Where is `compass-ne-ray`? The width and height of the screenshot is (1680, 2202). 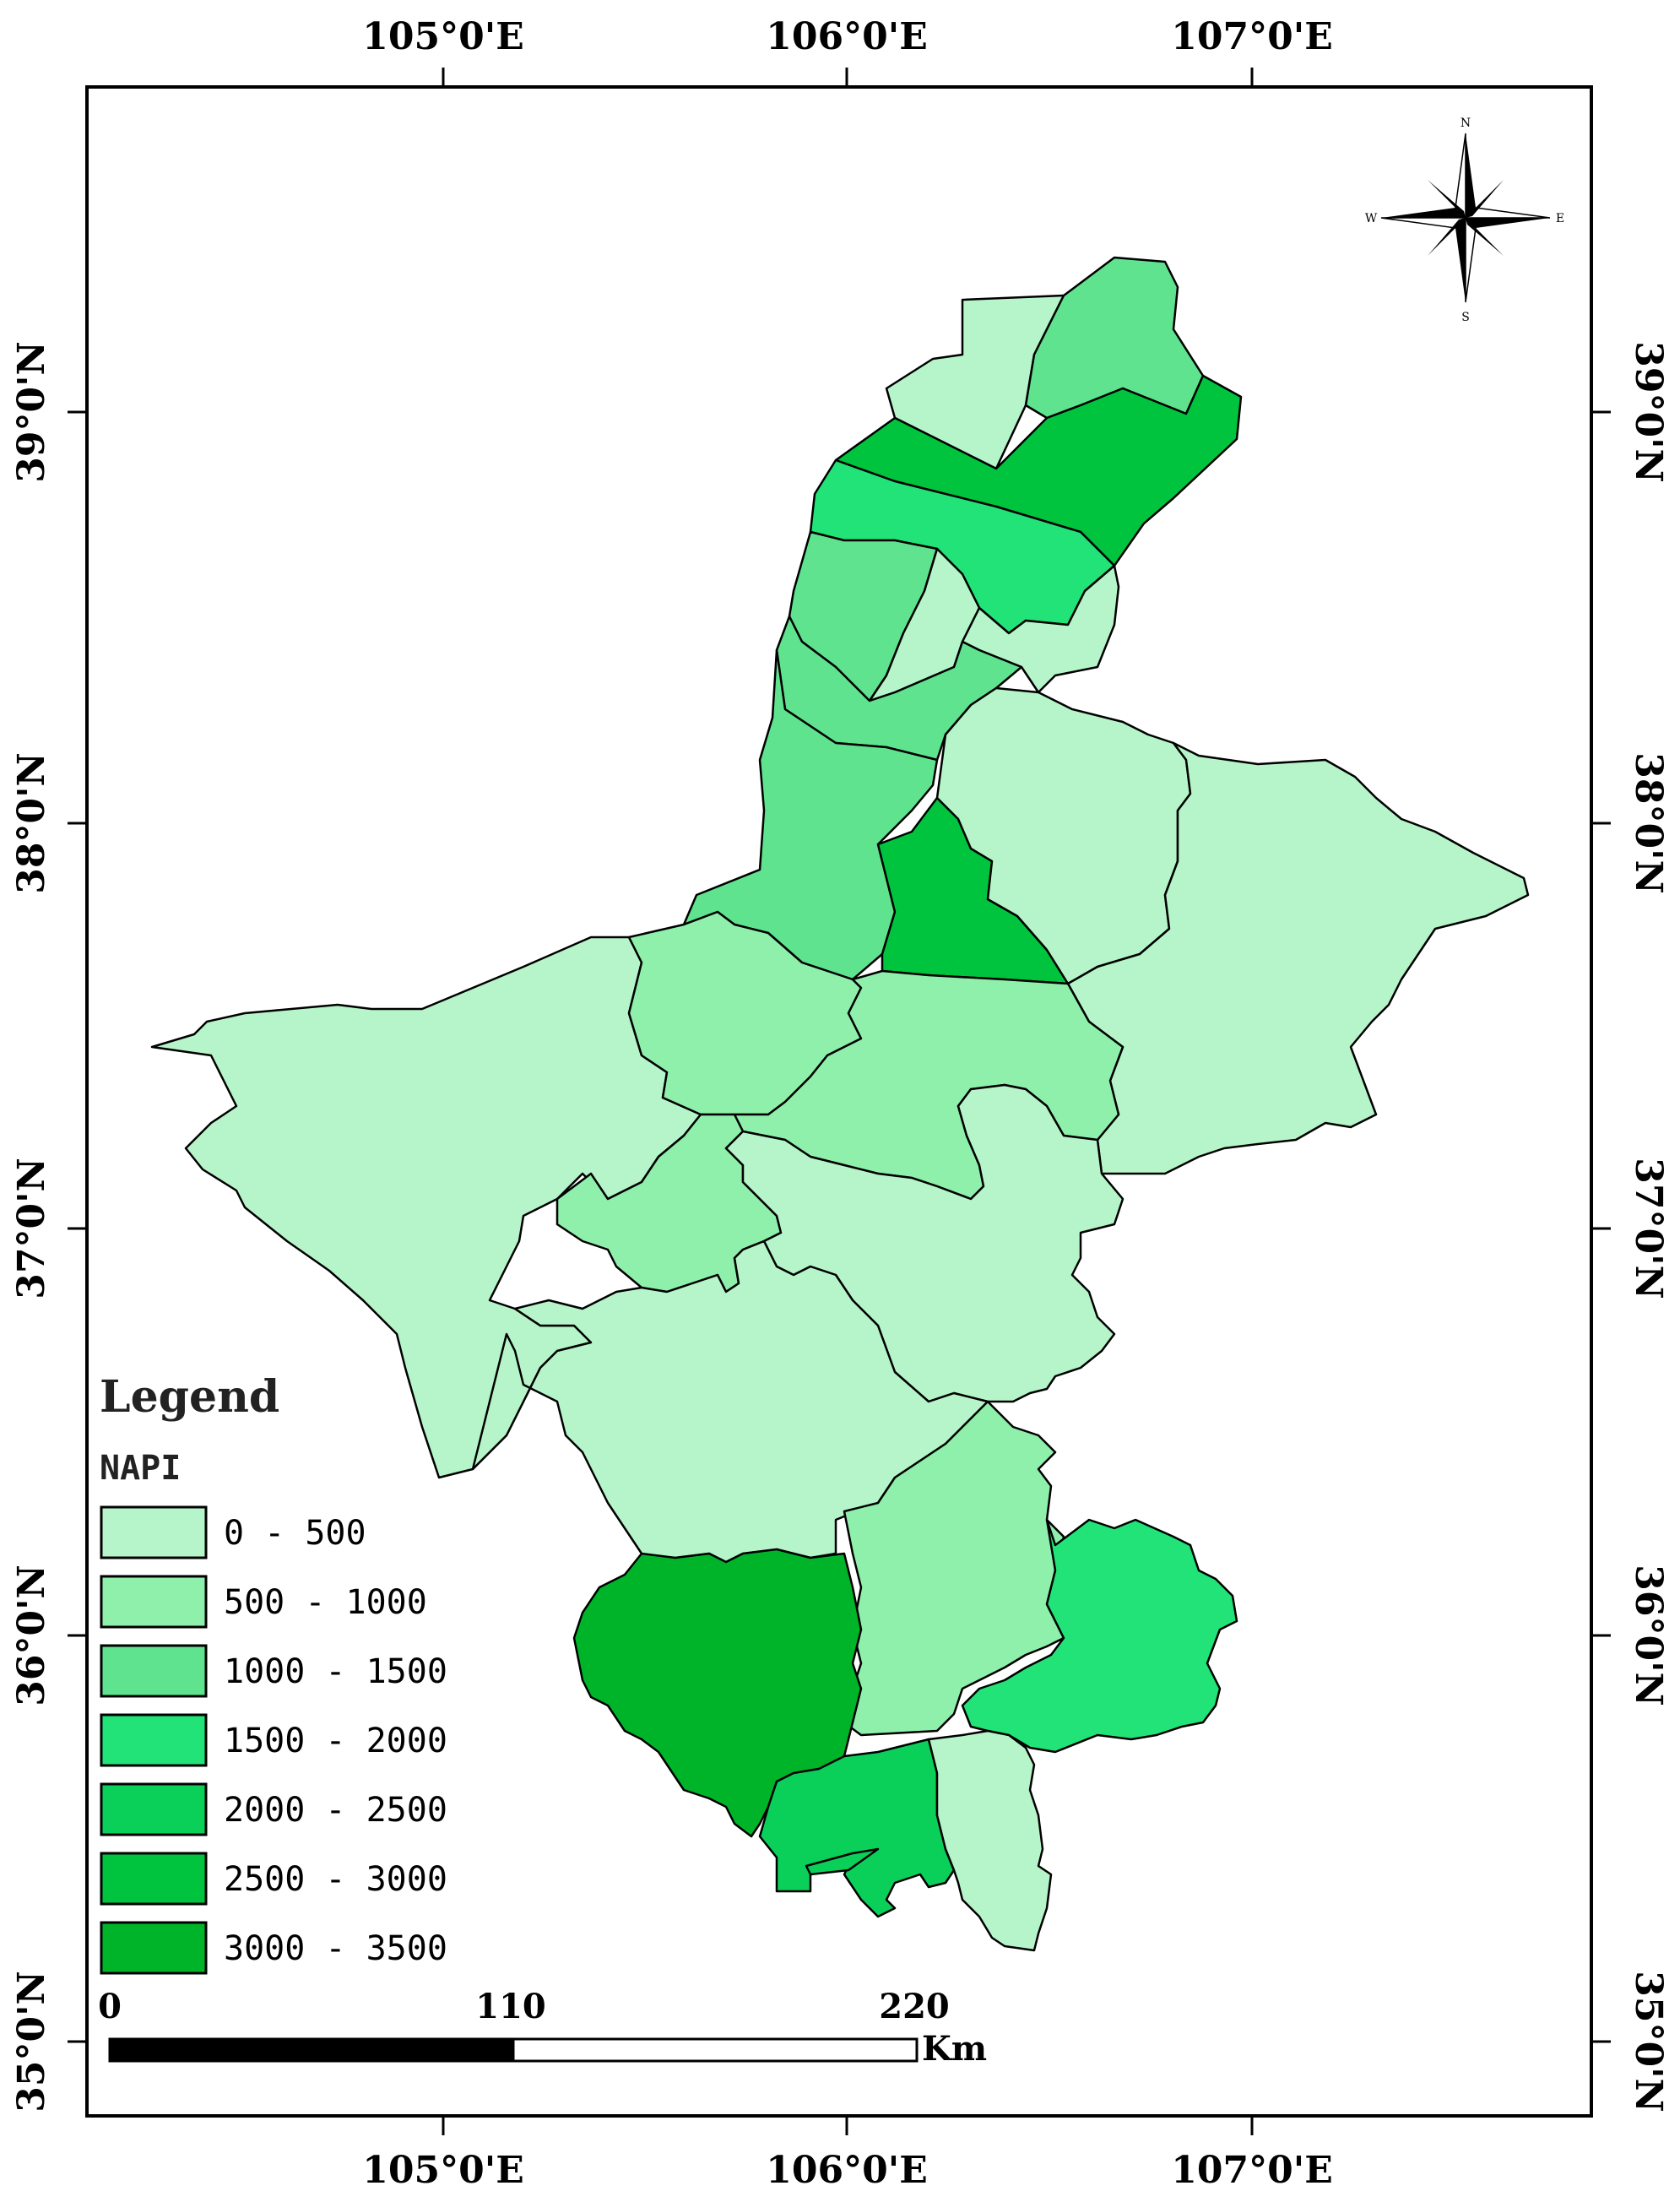 compass-ne-ray is located at coordinates (1485, 199).